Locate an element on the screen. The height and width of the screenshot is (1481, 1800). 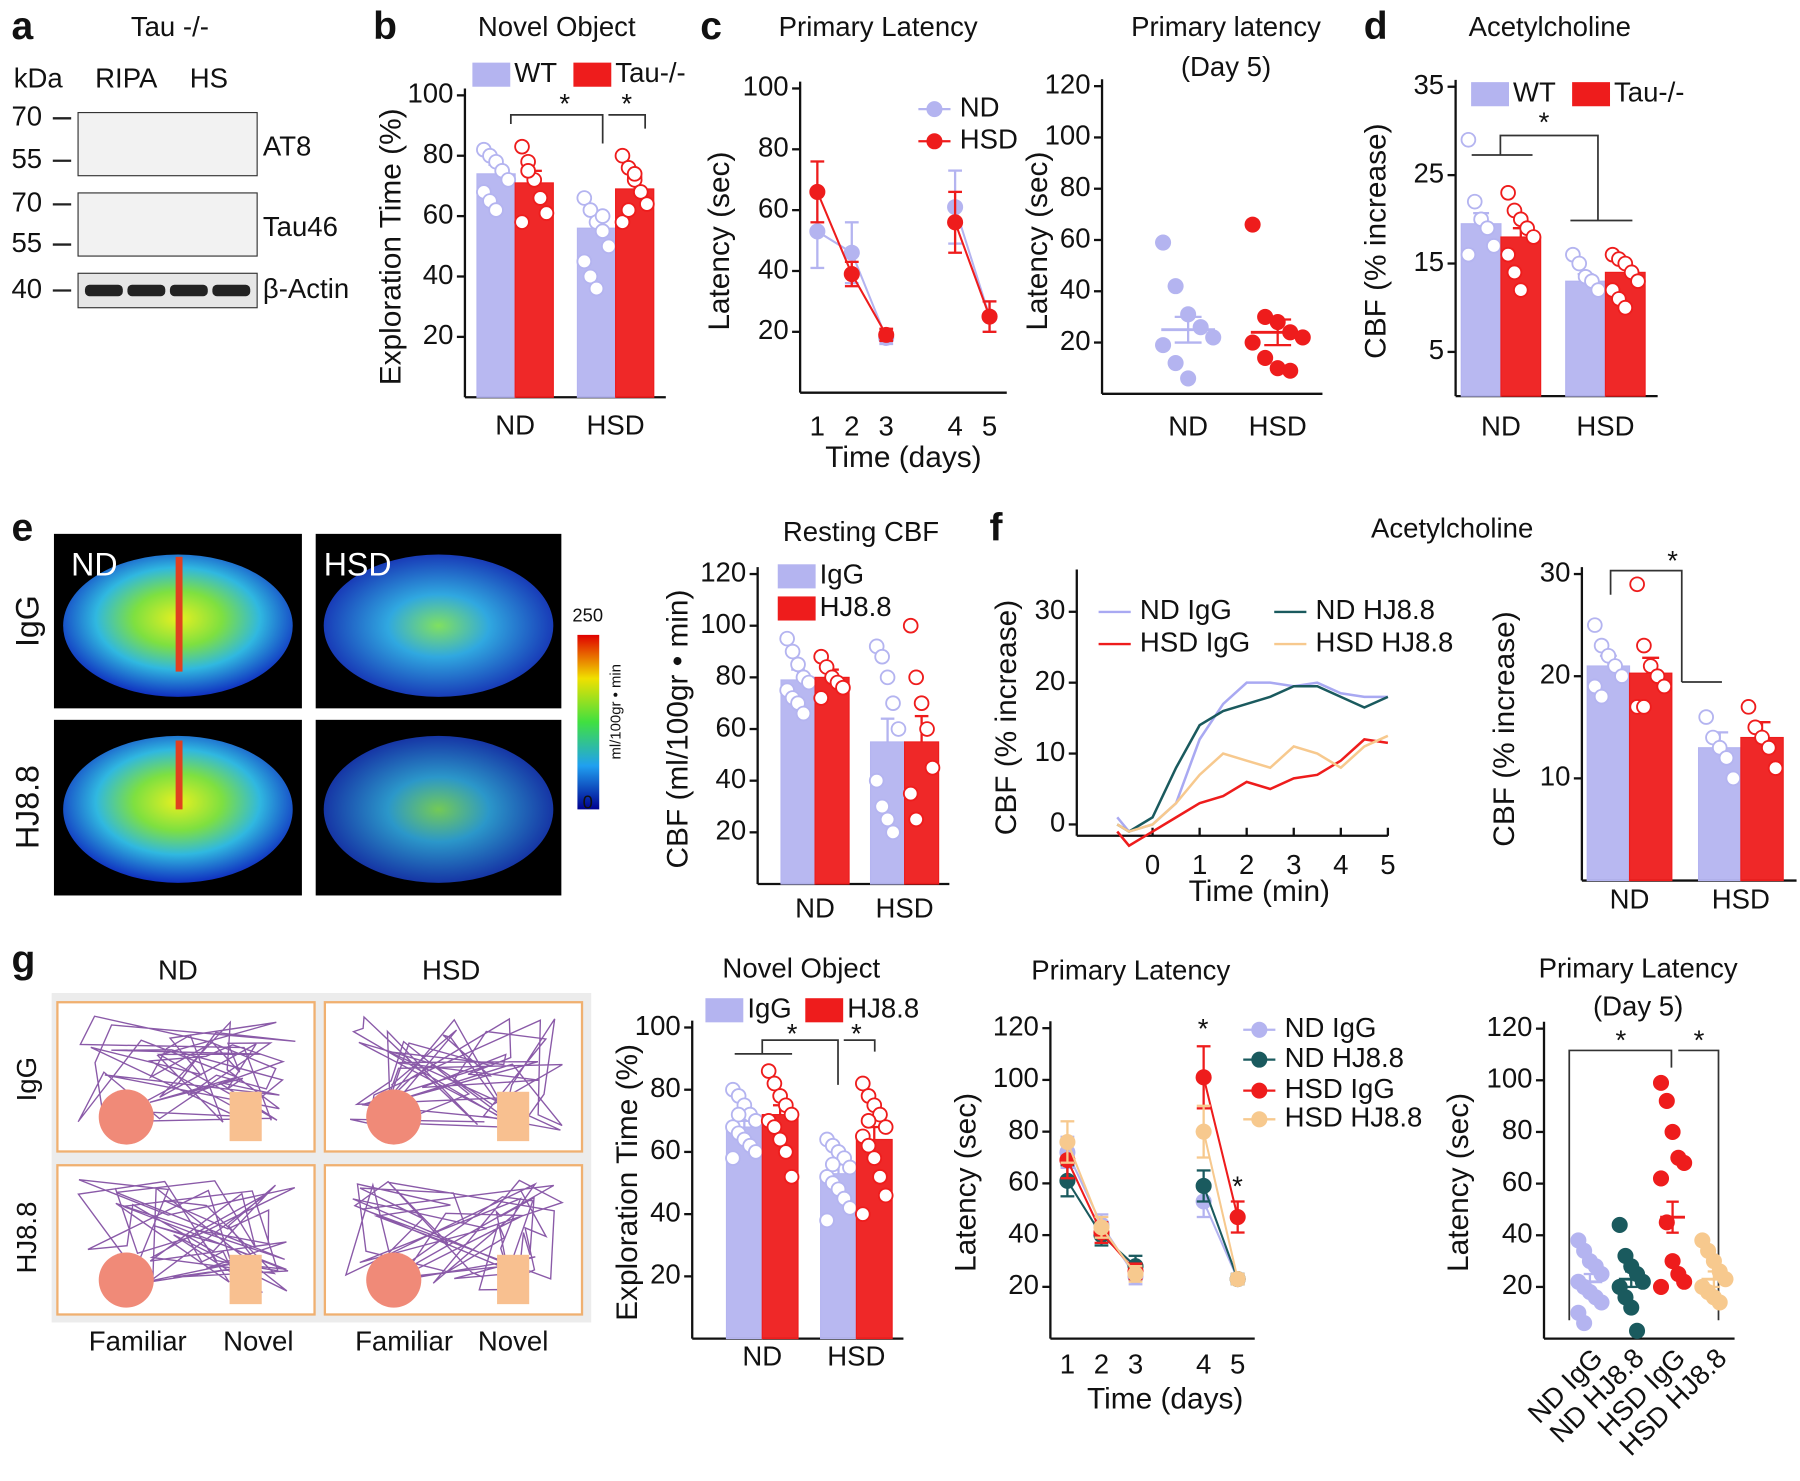
legend-label: IgG is located at coordinates (769, 1008).